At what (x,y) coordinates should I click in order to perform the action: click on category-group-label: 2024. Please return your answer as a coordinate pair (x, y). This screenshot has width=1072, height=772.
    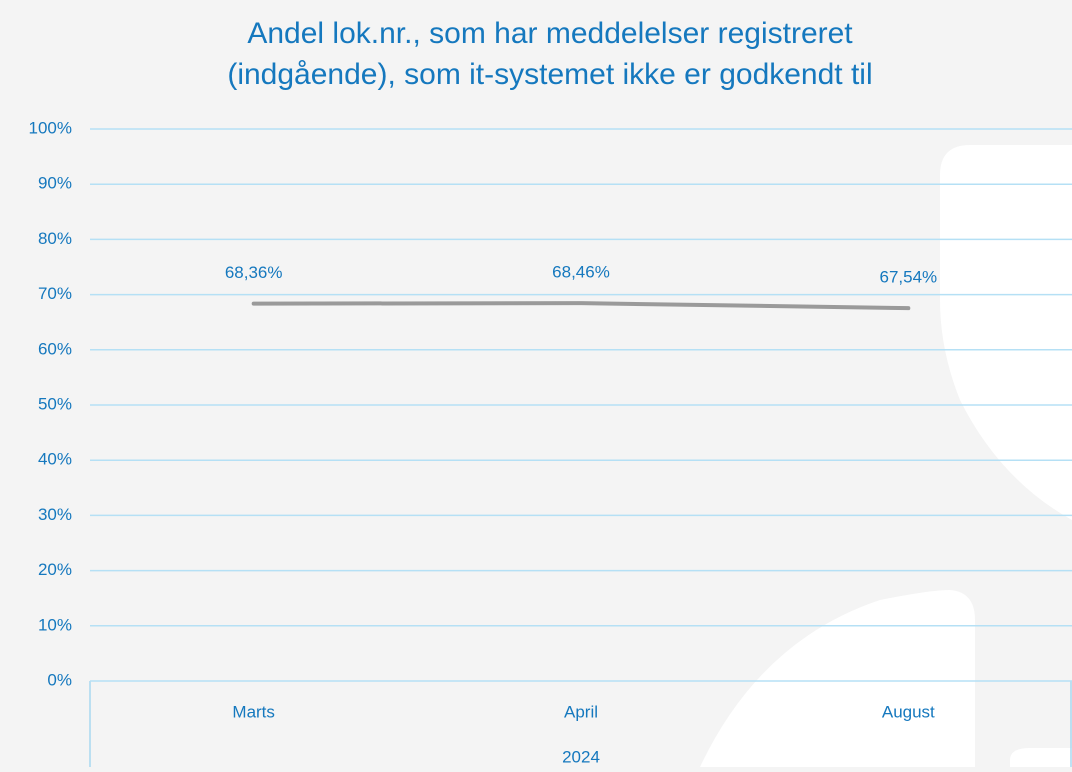
    Looking at the image, I should click on (581, 756).